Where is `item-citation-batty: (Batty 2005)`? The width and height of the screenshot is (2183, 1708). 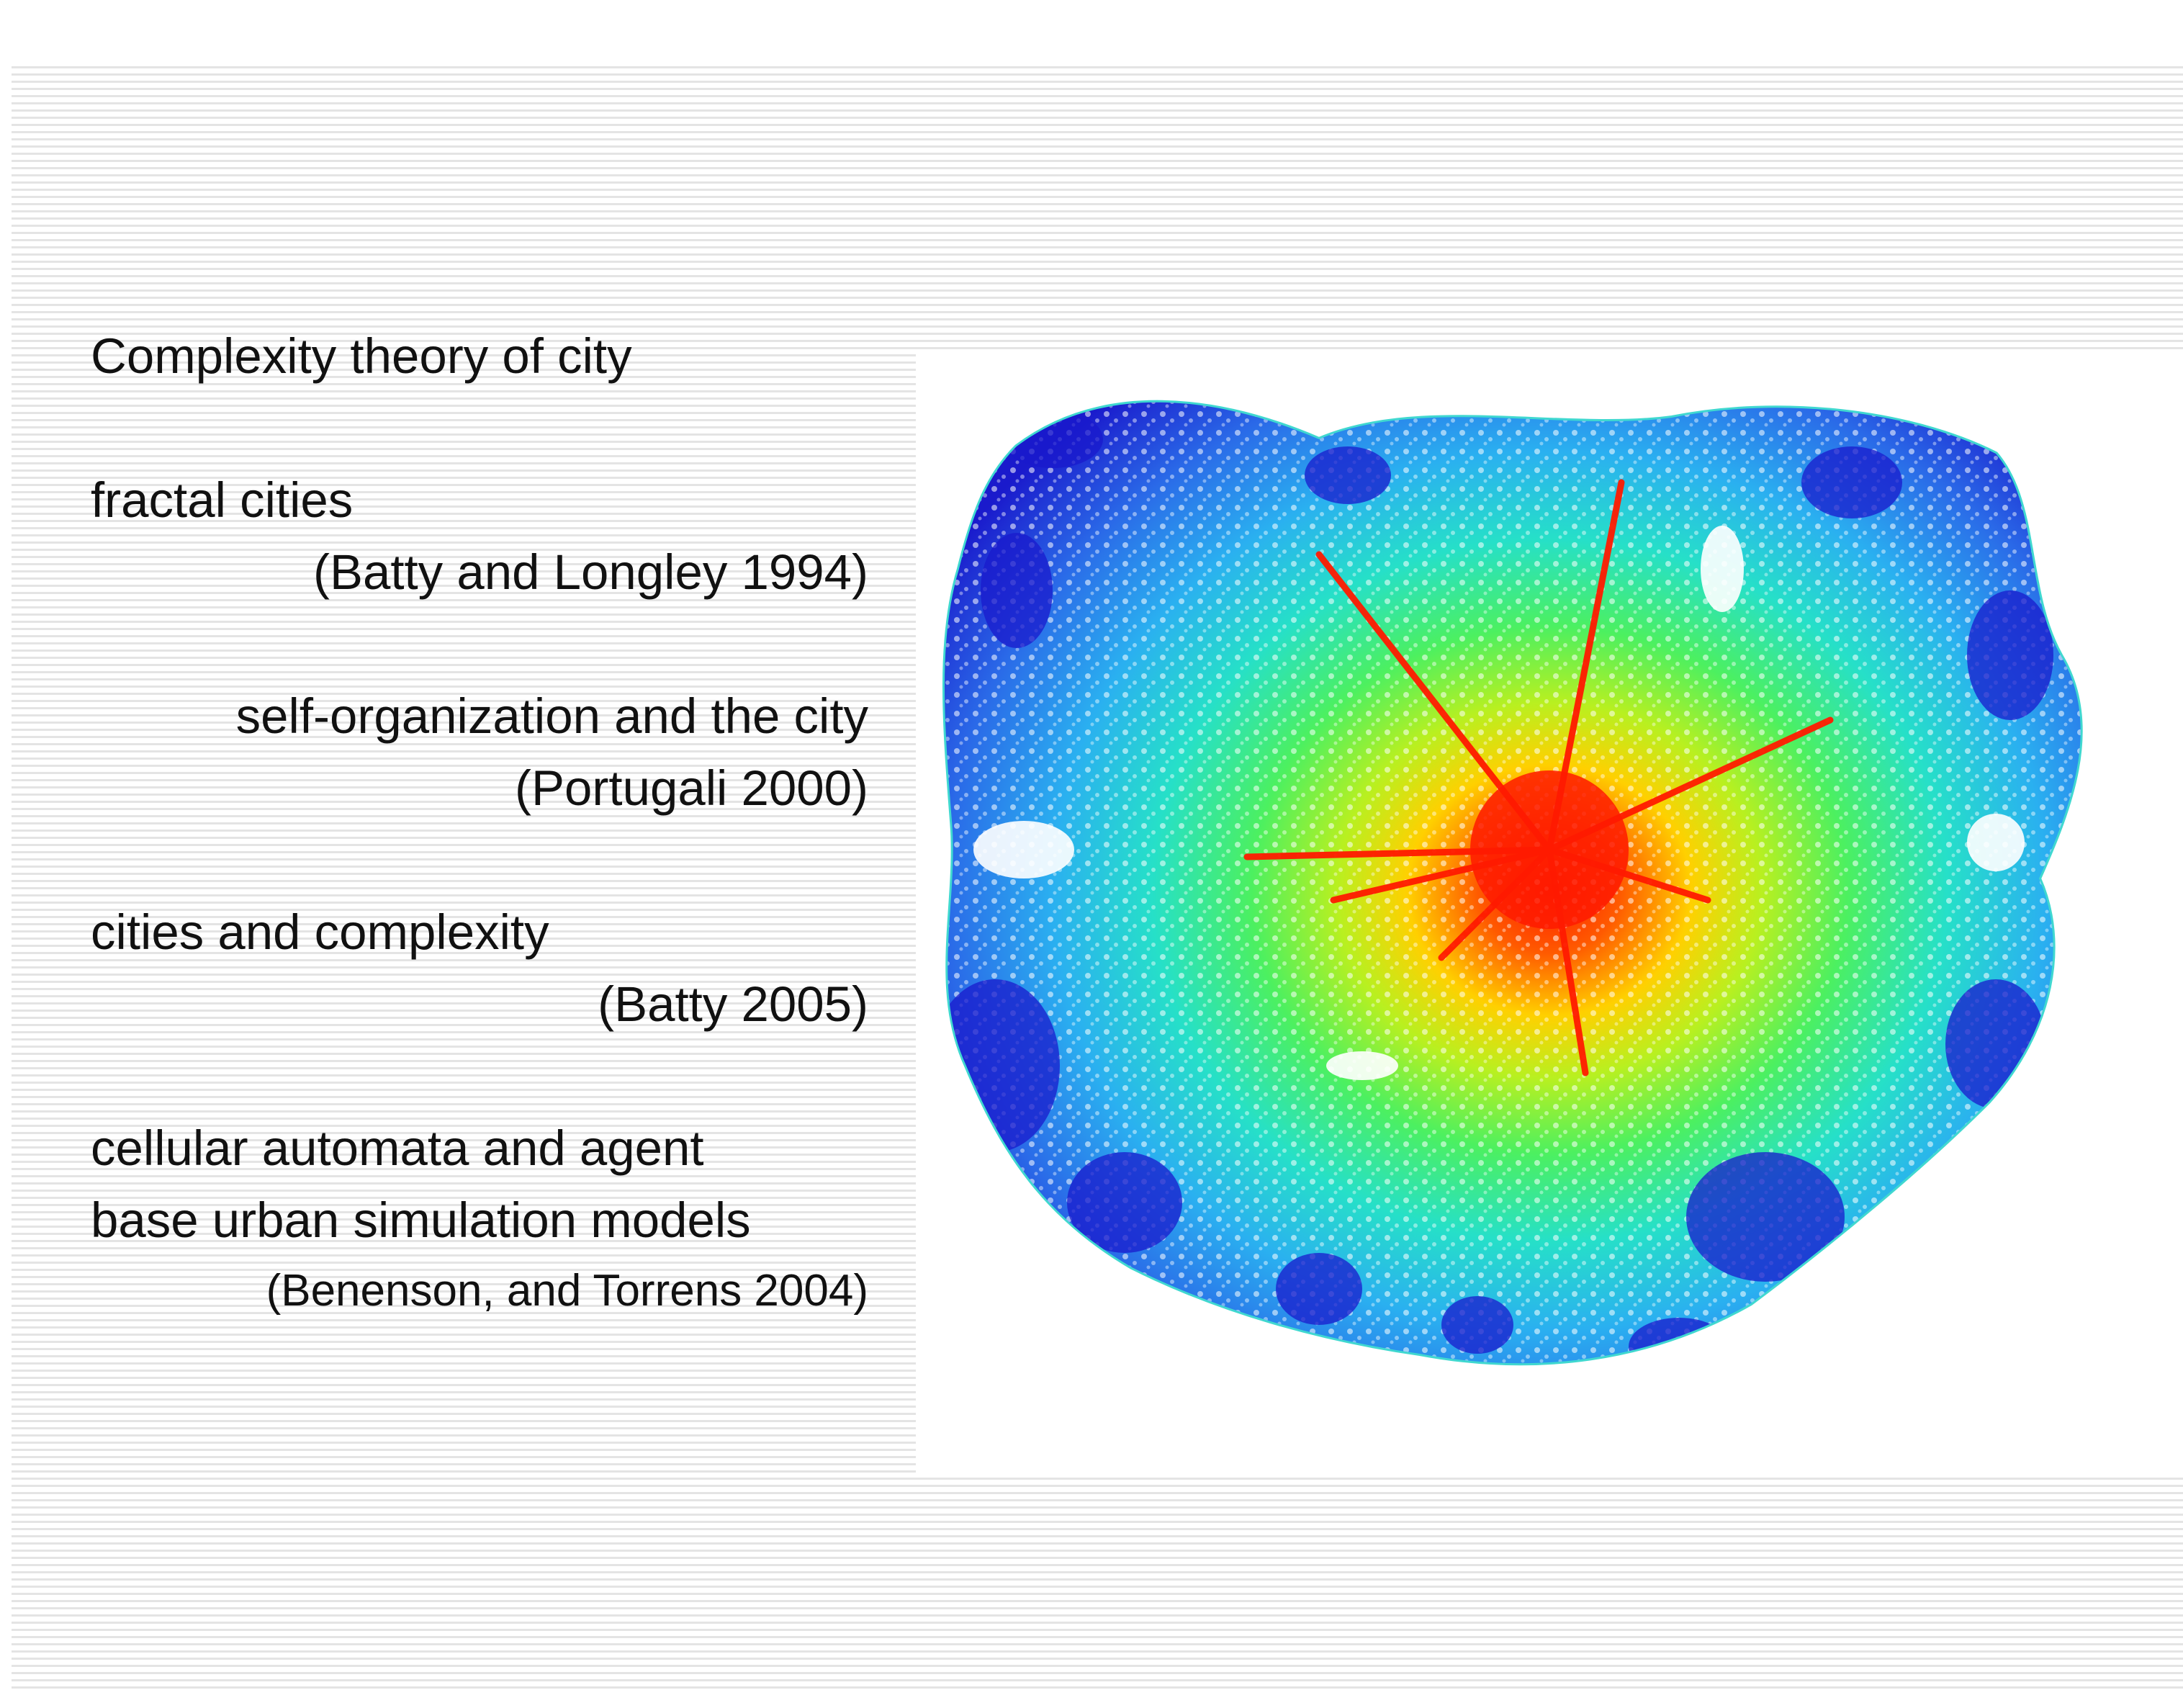 item-citation-batty: (Batty 2005) is located at coordinates (733, 1004).